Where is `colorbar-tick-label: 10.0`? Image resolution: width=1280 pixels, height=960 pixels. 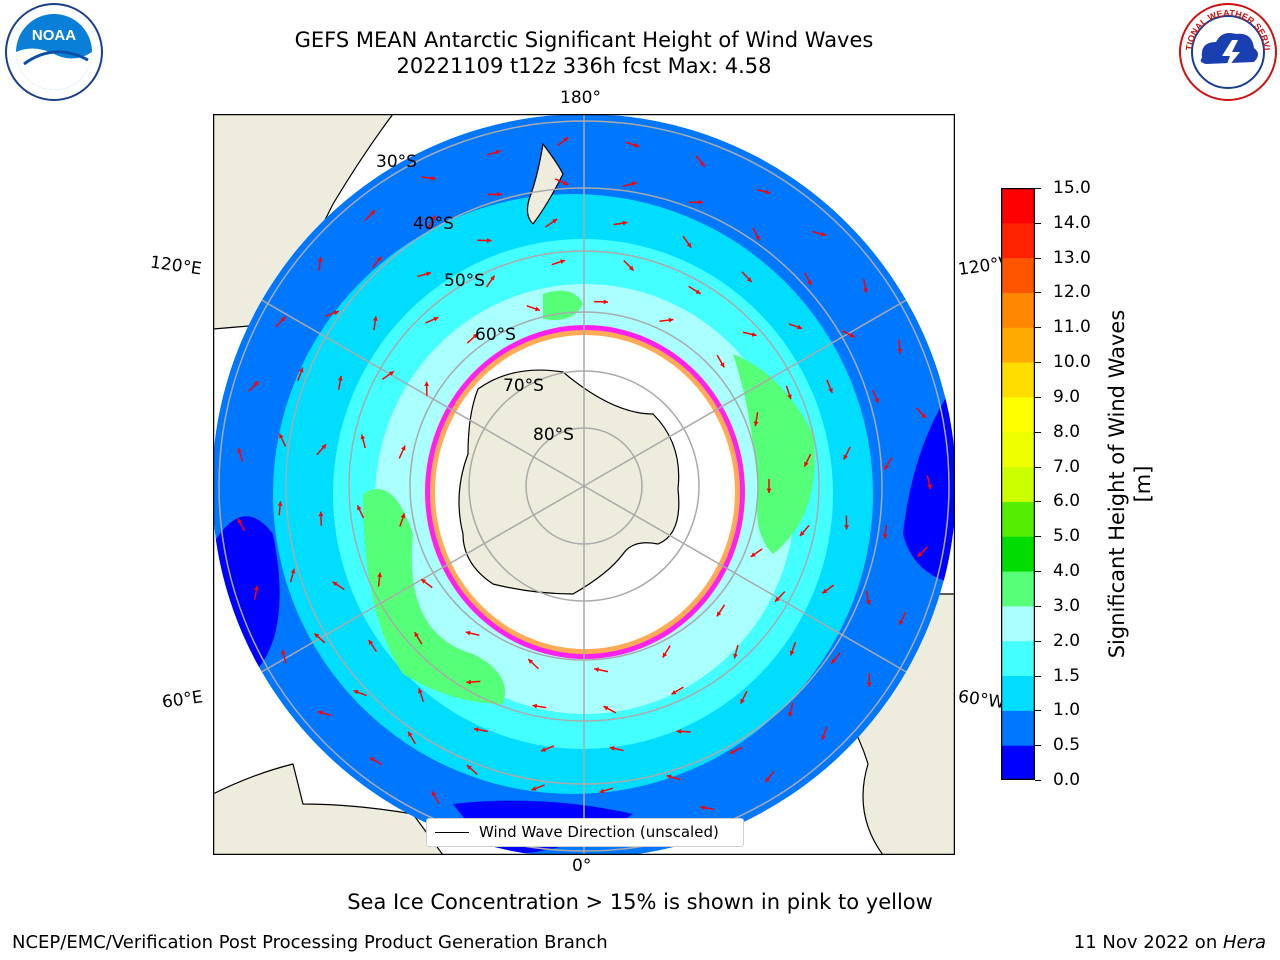 colorbar-tick-label: 10.0 is located at coordinates (1072, 362).